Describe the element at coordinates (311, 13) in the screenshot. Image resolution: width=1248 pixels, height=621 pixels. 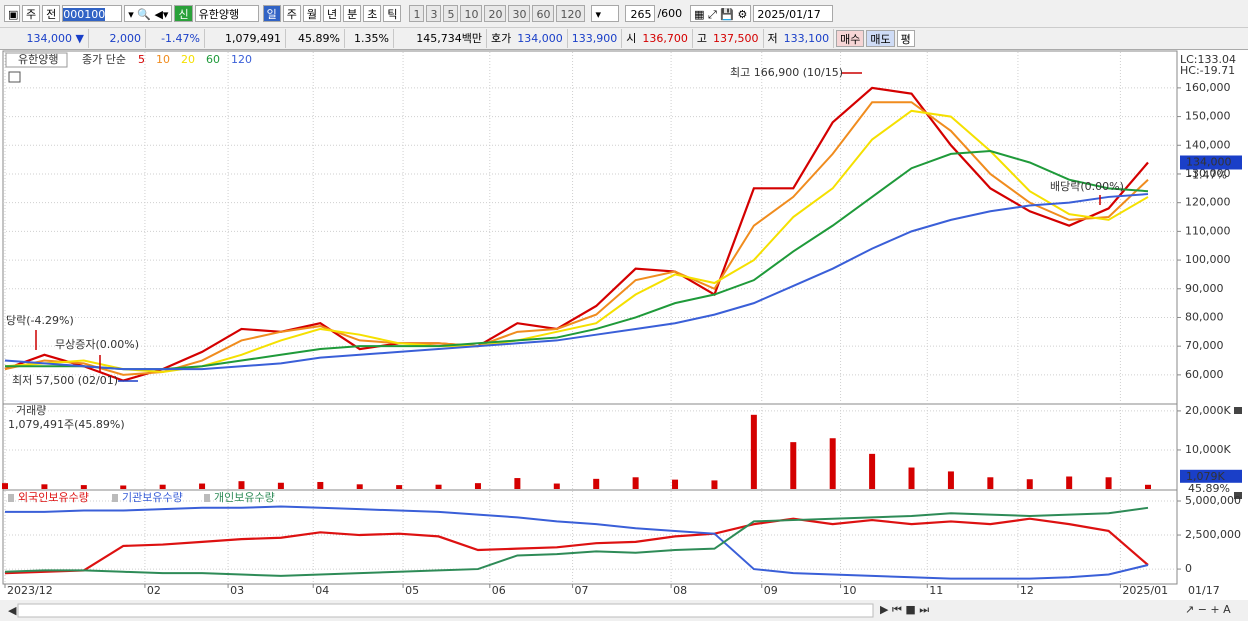
I see `period-button: 월` at that location.